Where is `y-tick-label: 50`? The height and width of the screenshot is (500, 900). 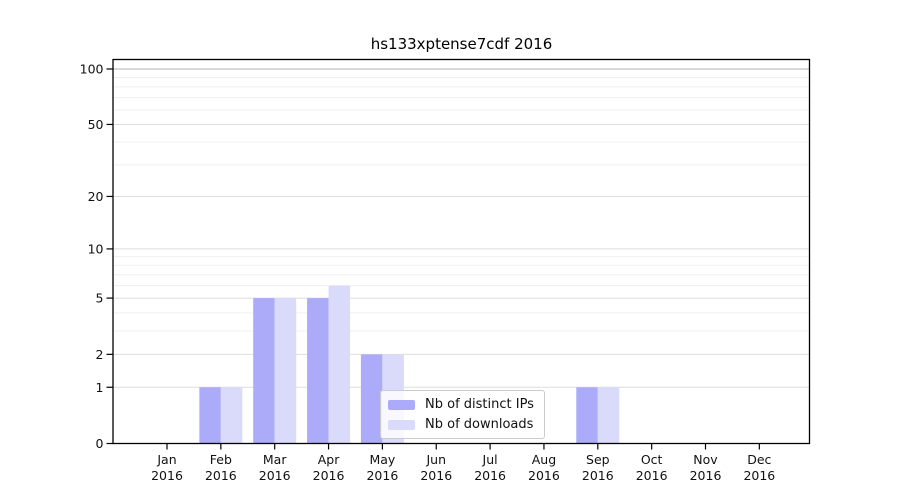
y-tick-label: 50 is located at coordinates (96, 124).